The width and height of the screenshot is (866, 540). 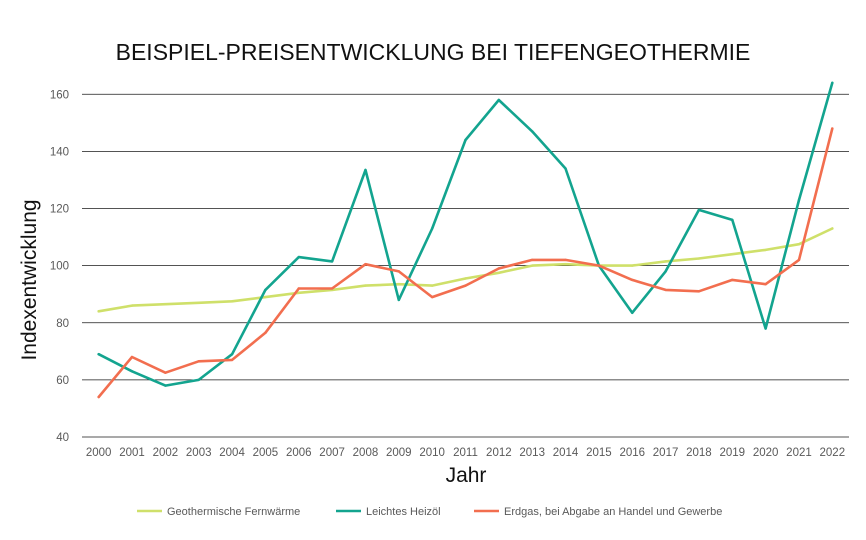 I want to click on y-tick-label: 160, so click(x=59, y=95).